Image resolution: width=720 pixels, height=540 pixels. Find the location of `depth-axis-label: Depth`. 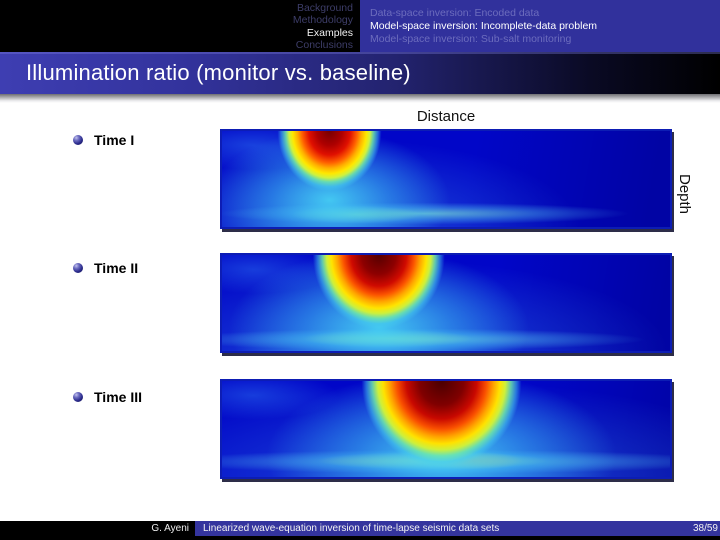

depth-axis-label: Depth is located at coordinates (684, 194).